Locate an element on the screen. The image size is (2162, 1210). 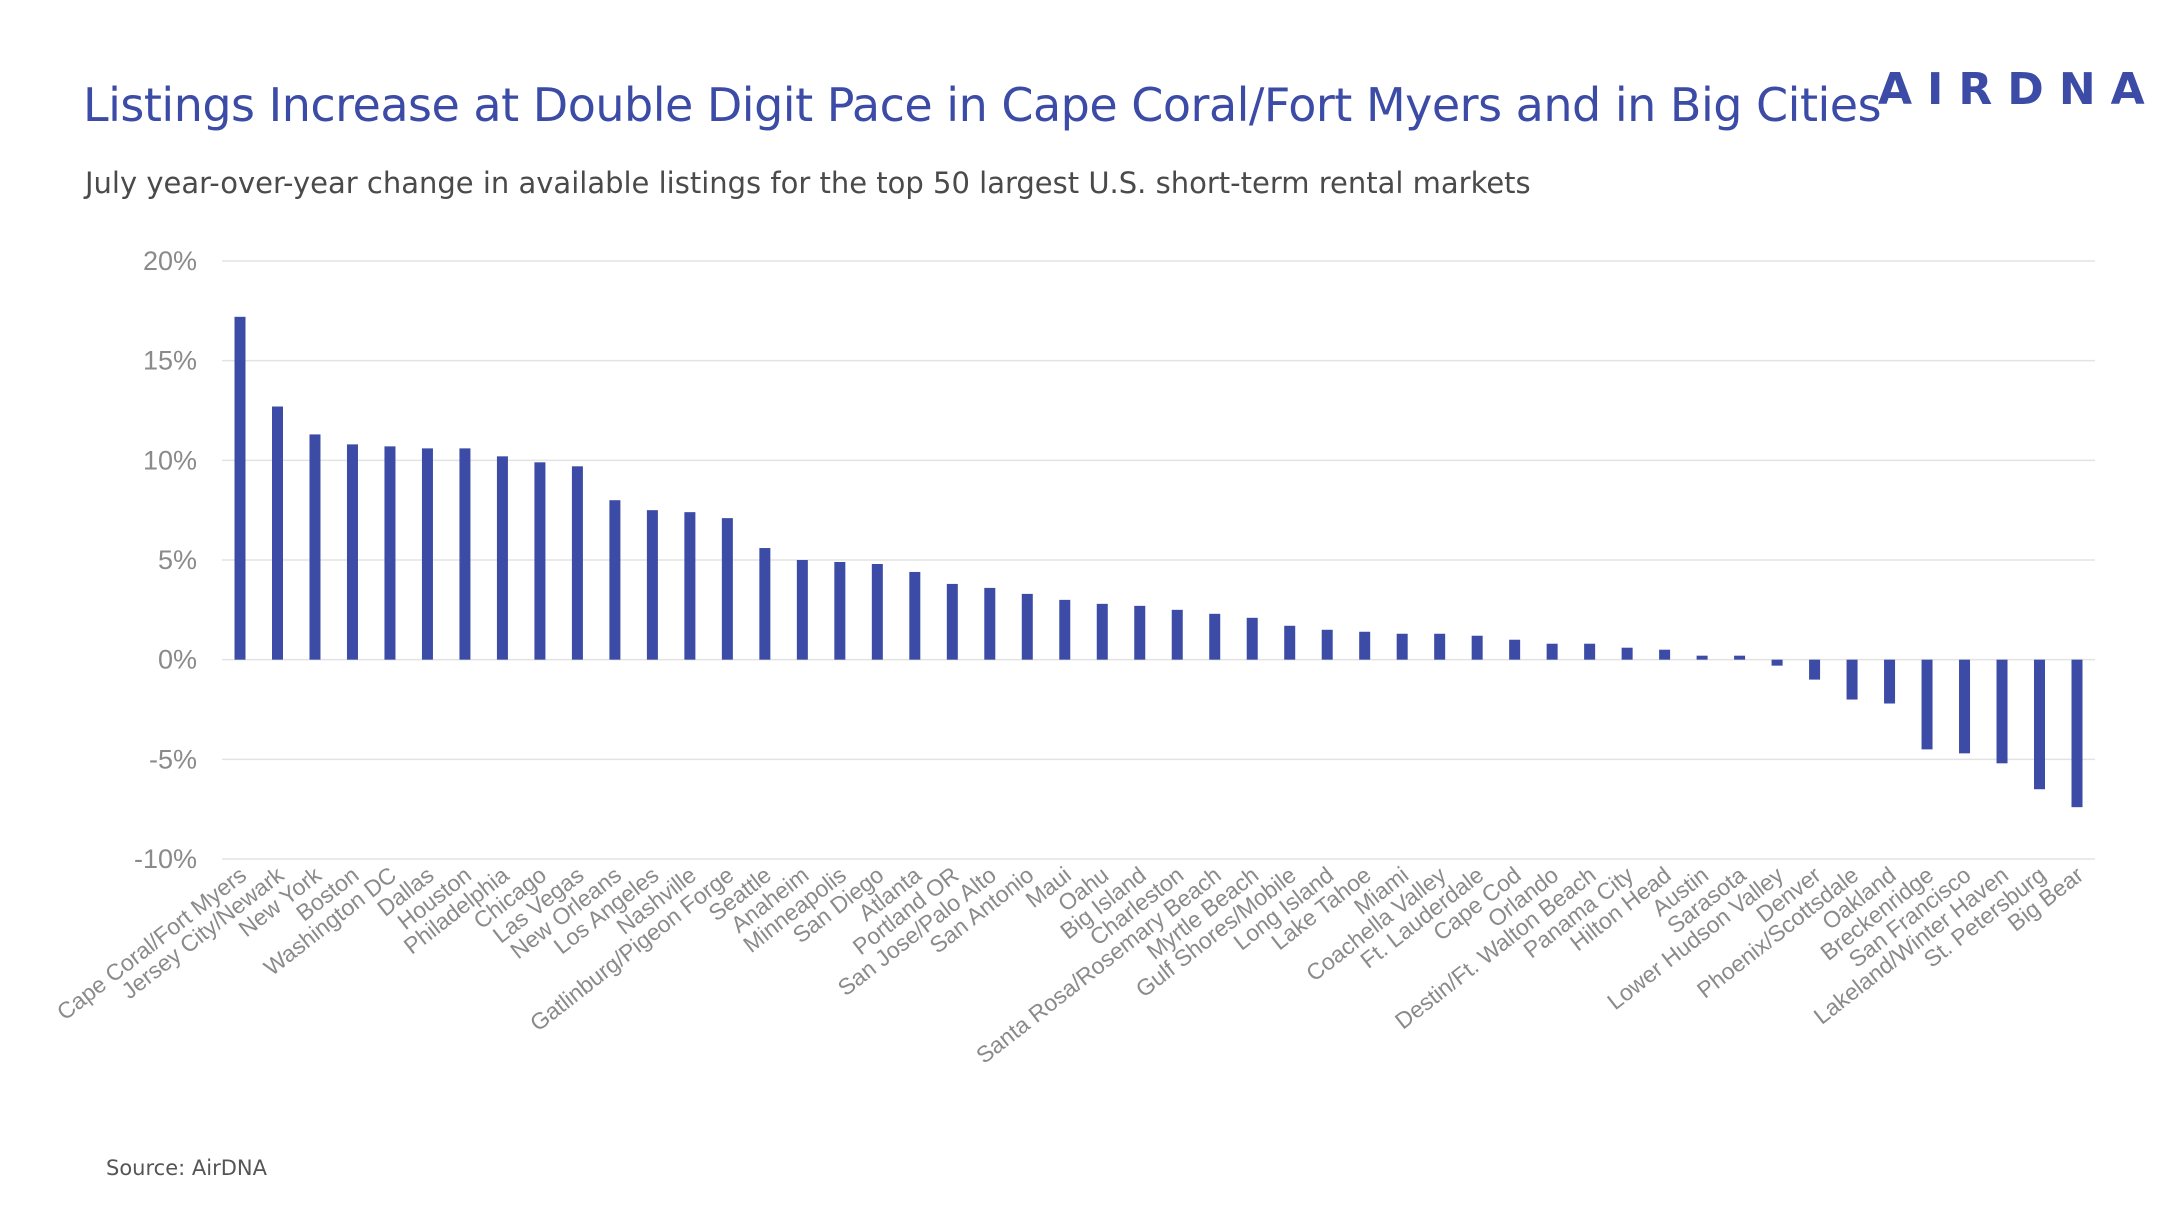
source-note: Source: AirDNA is located at coordinates (186, 1168).